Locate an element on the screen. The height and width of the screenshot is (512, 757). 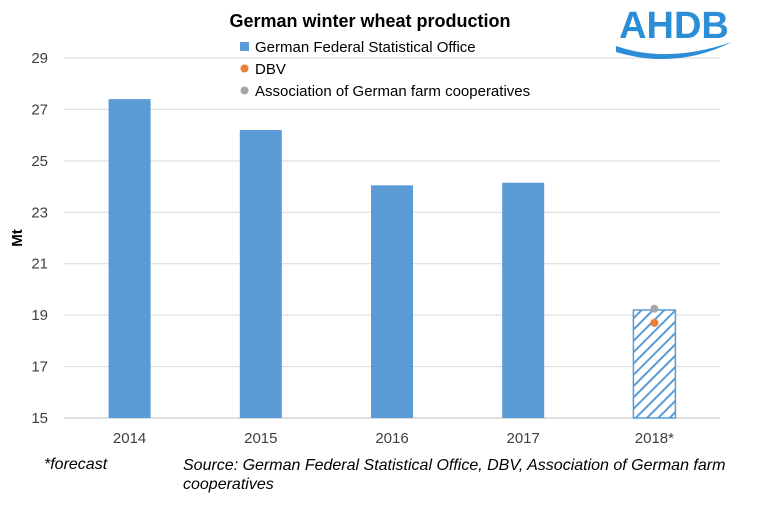
y-tick-label: 25 is located at coordinates (39, 161).